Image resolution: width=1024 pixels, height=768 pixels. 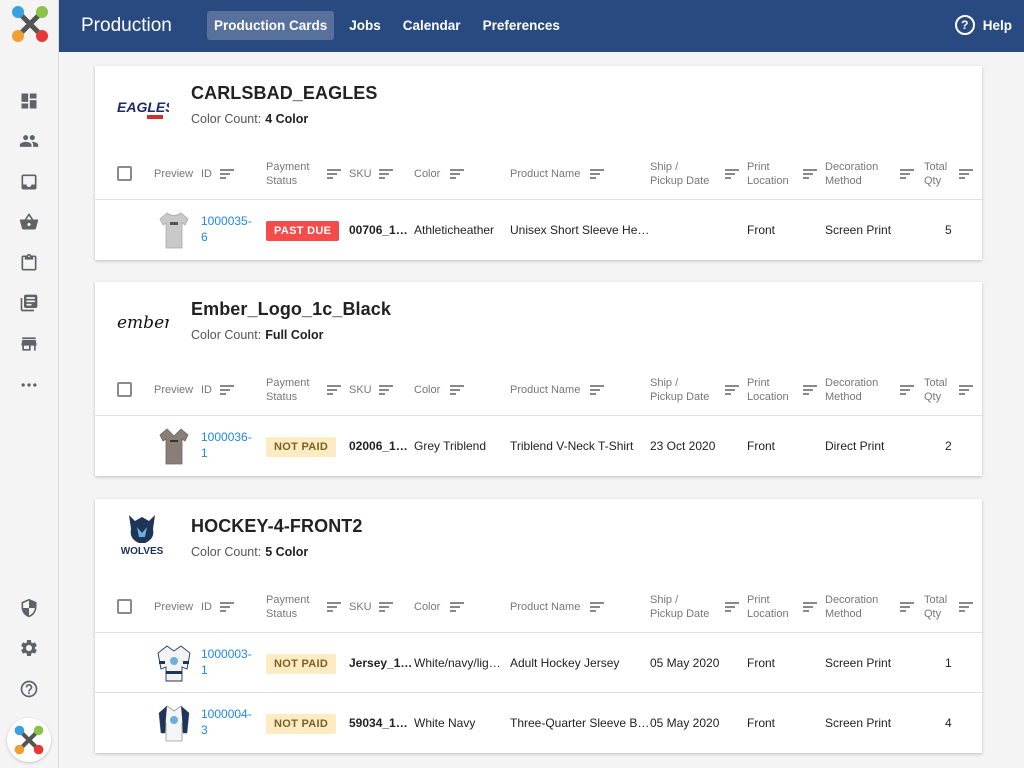 I want to click on decoration-method-cell: Direct Print, so click(x=855, y=446).